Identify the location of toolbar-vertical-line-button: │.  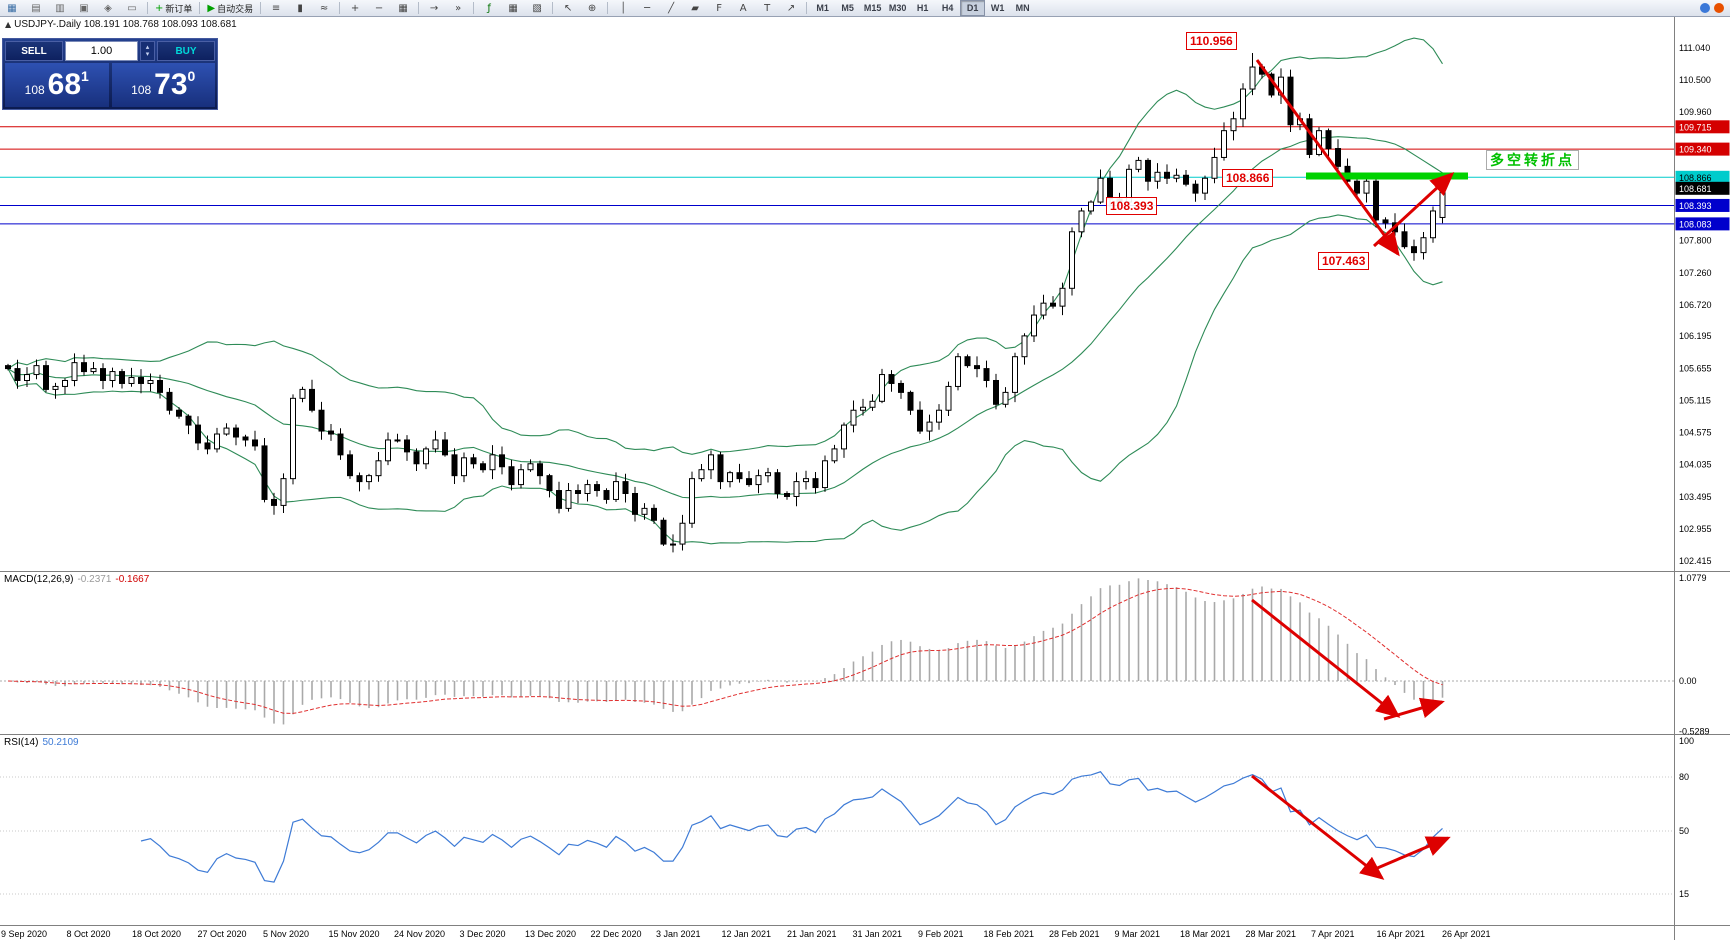
(623, 8).